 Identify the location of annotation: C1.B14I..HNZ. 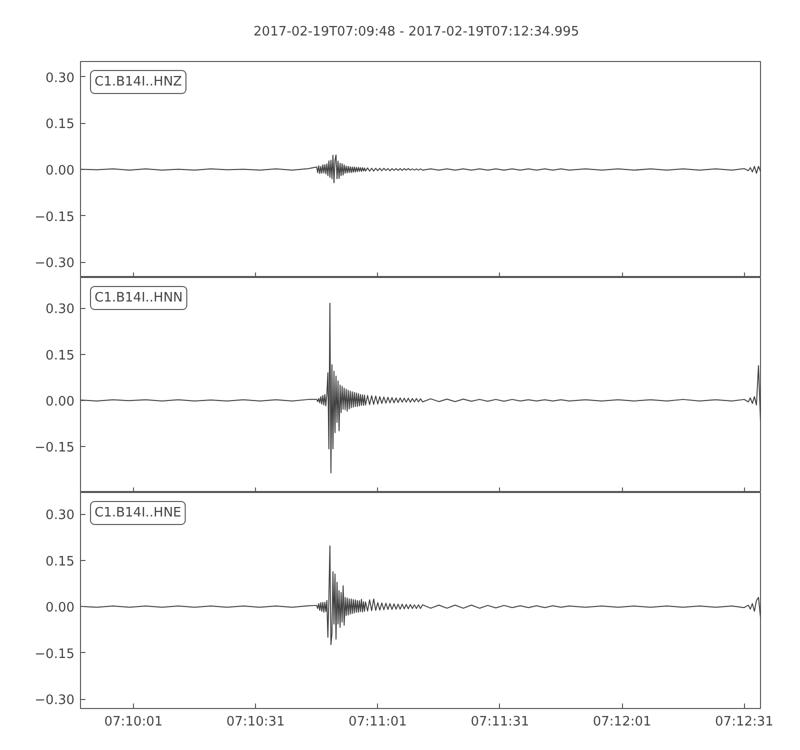
(138, 82).